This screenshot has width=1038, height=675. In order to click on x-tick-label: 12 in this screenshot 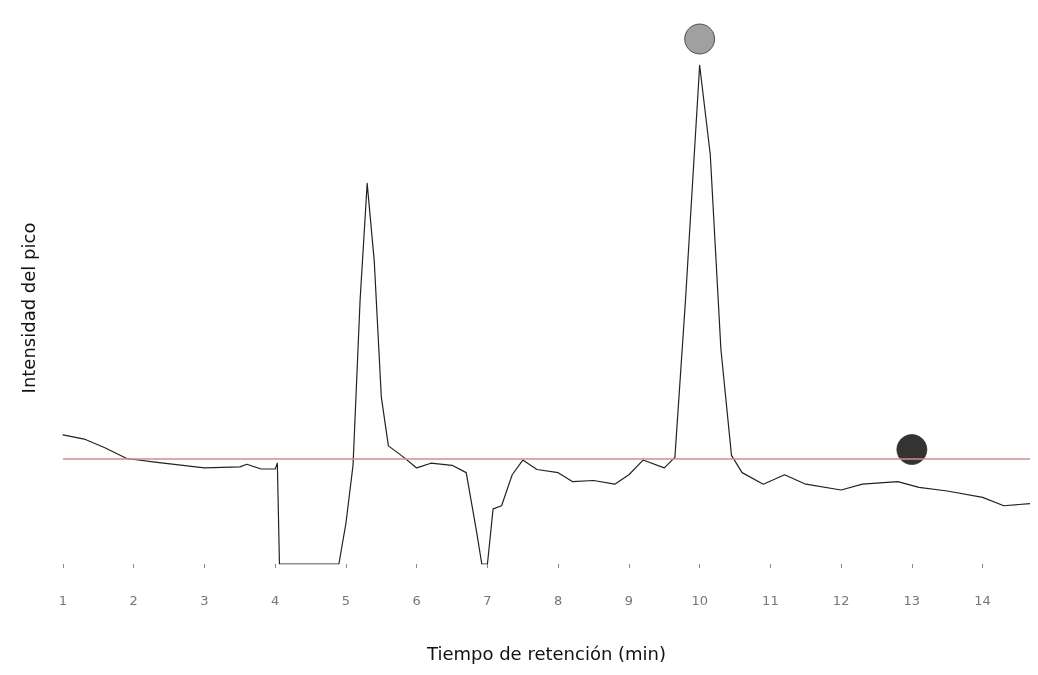, I will do `click(841, 600)`.